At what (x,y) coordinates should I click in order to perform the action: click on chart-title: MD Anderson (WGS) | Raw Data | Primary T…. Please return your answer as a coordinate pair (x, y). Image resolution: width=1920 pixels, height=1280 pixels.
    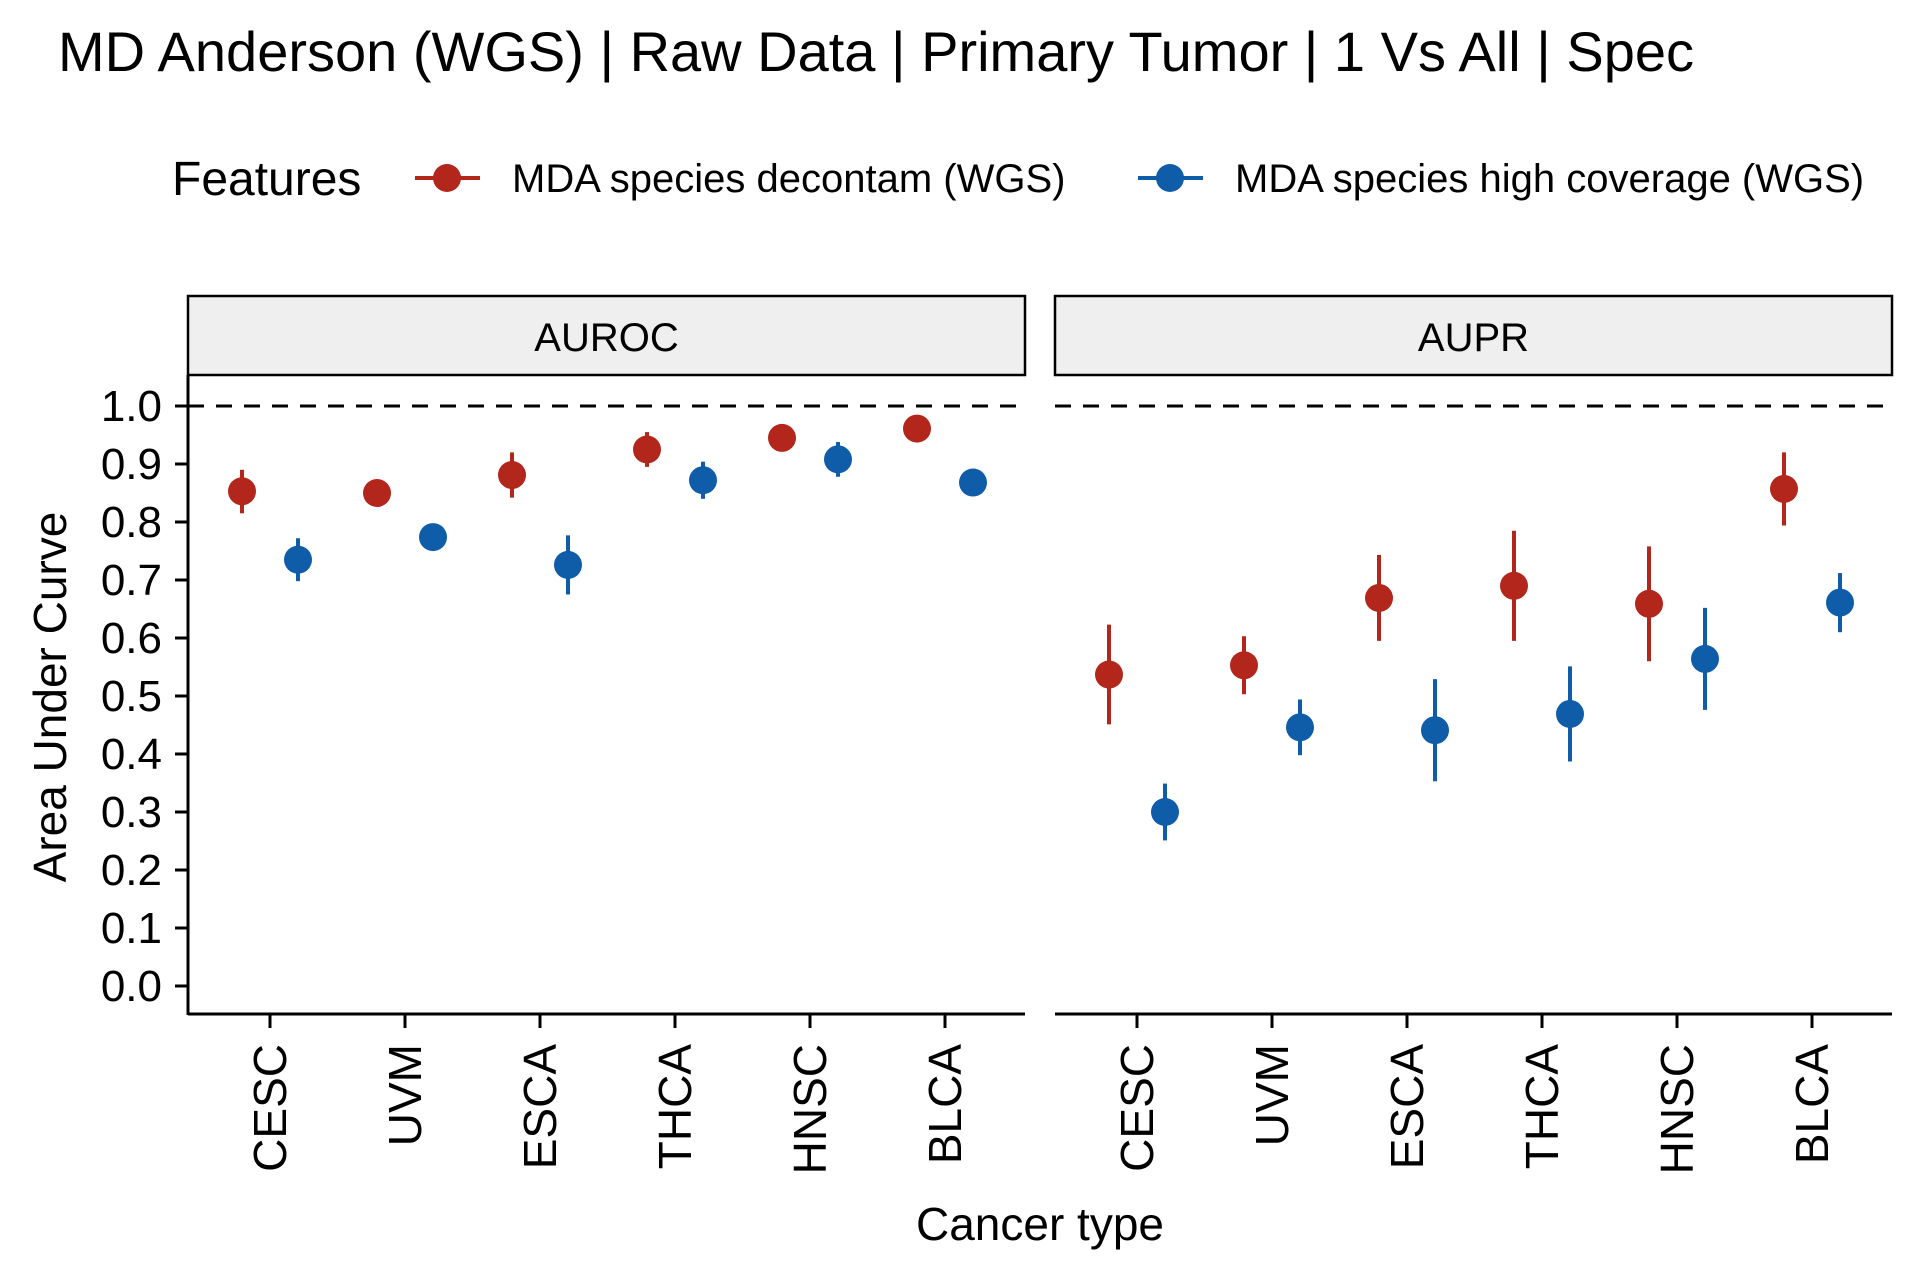
    Looking at the image, I should click on (876, 51).